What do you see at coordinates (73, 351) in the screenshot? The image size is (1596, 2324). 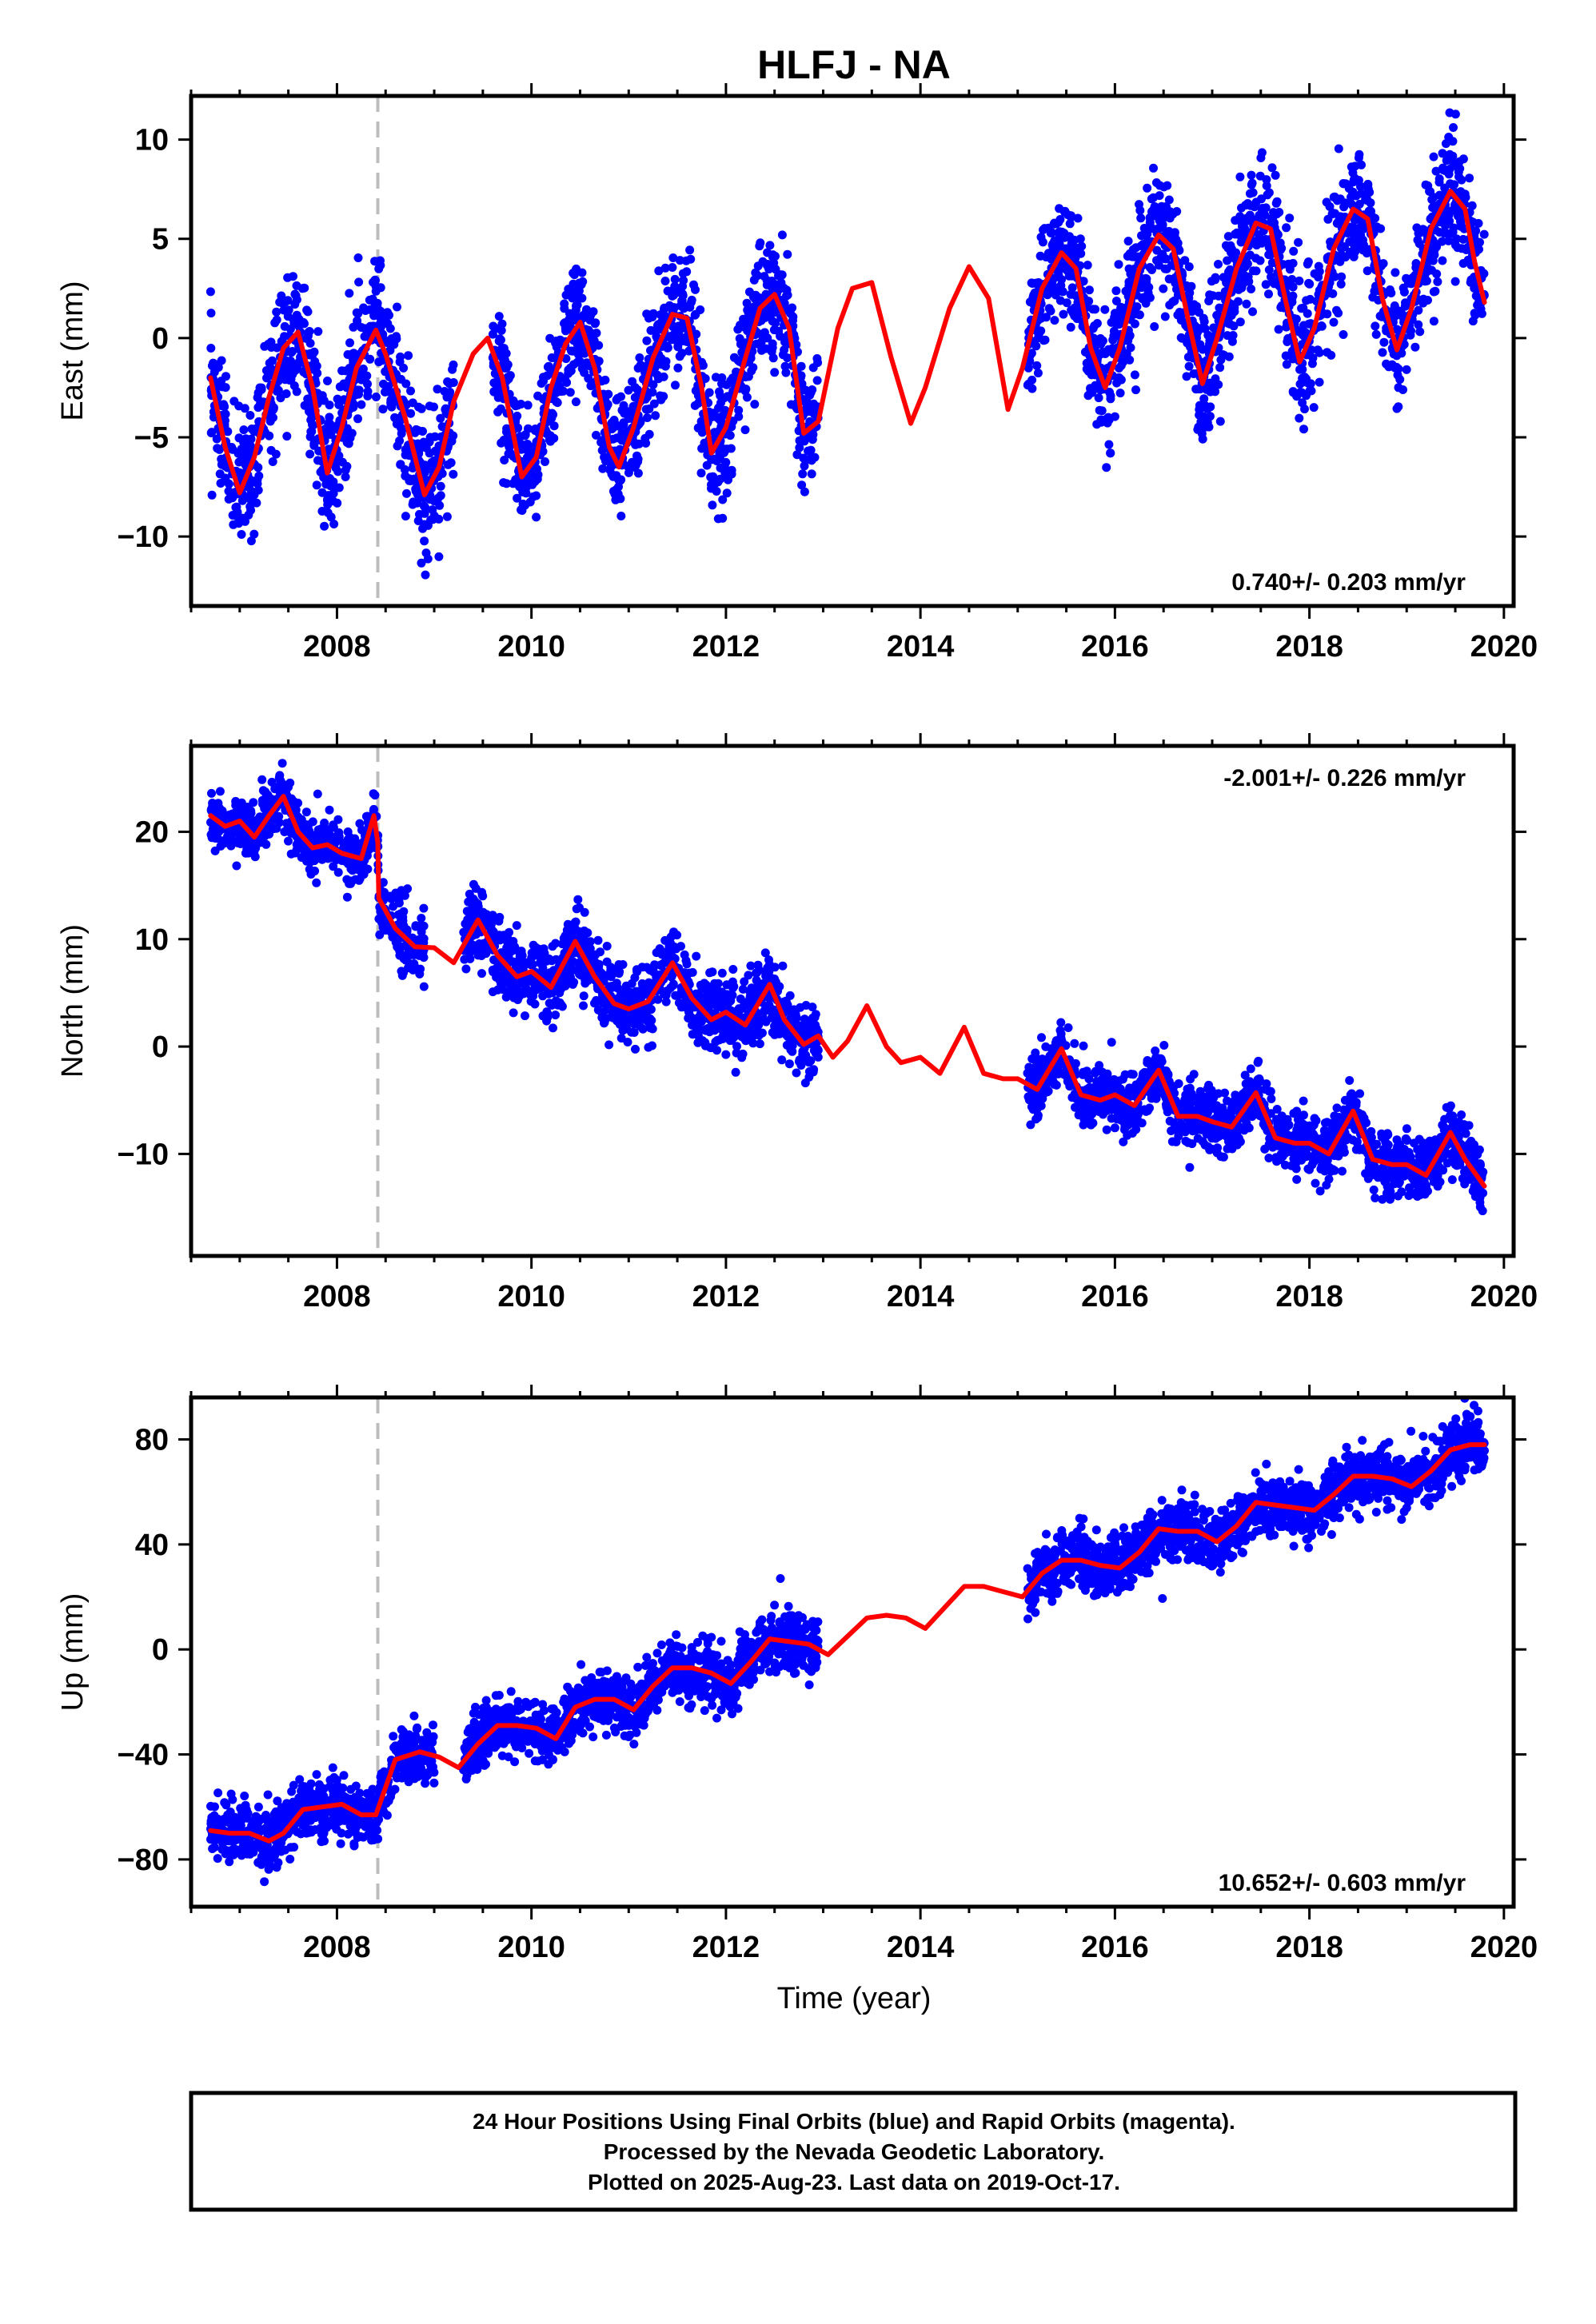 I see `y-axis-label: East (mm)` at bounding box center [73, 351].